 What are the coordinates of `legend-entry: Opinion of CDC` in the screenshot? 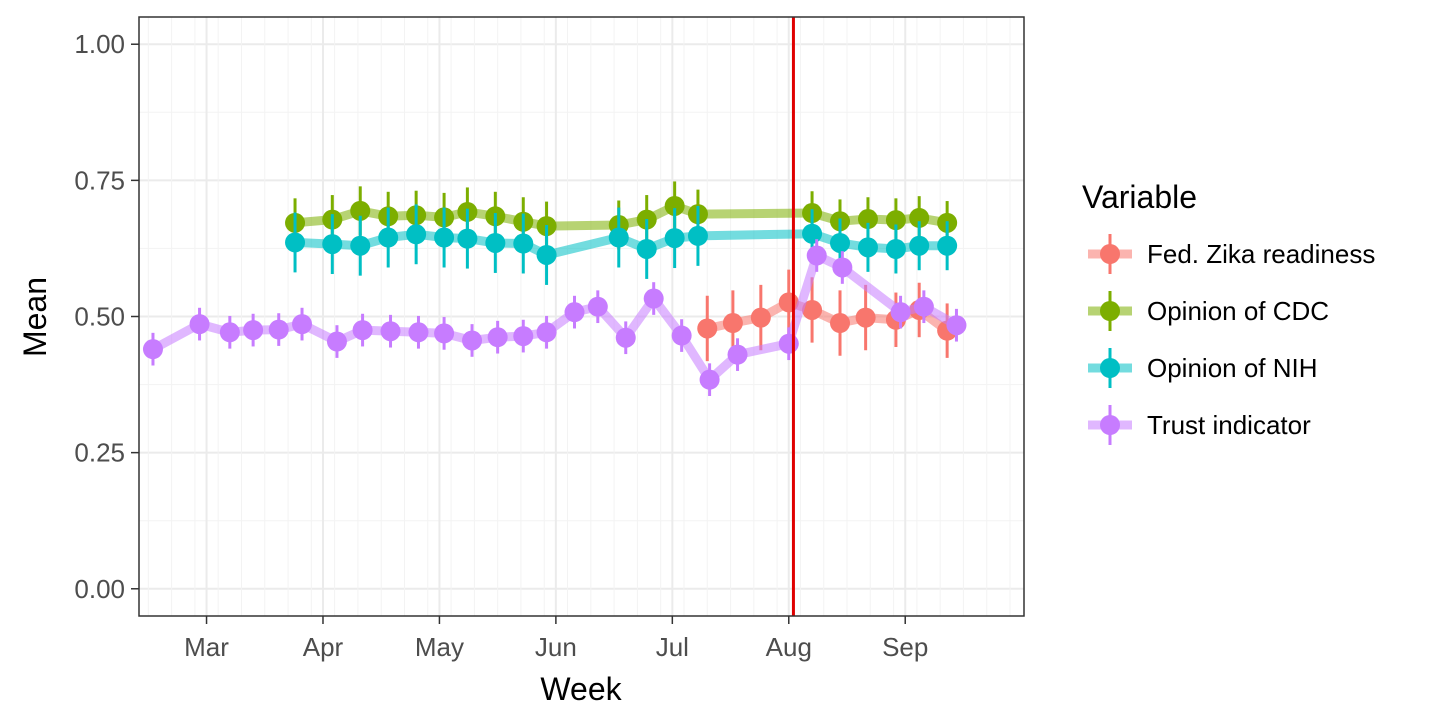 It's located at (1208, 311).